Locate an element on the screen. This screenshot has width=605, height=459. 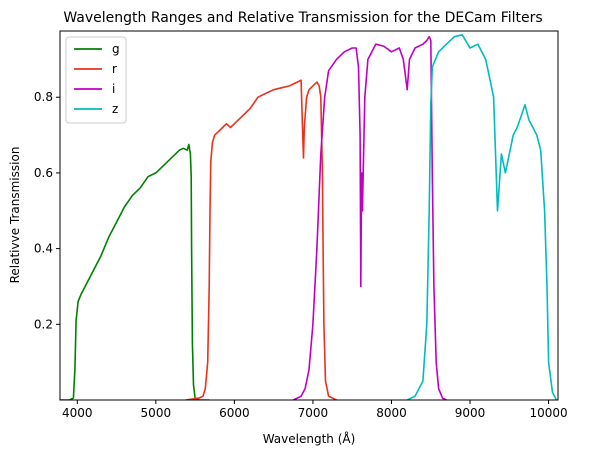
x-tick-label: 10000 is located at coordinates (548, 413).